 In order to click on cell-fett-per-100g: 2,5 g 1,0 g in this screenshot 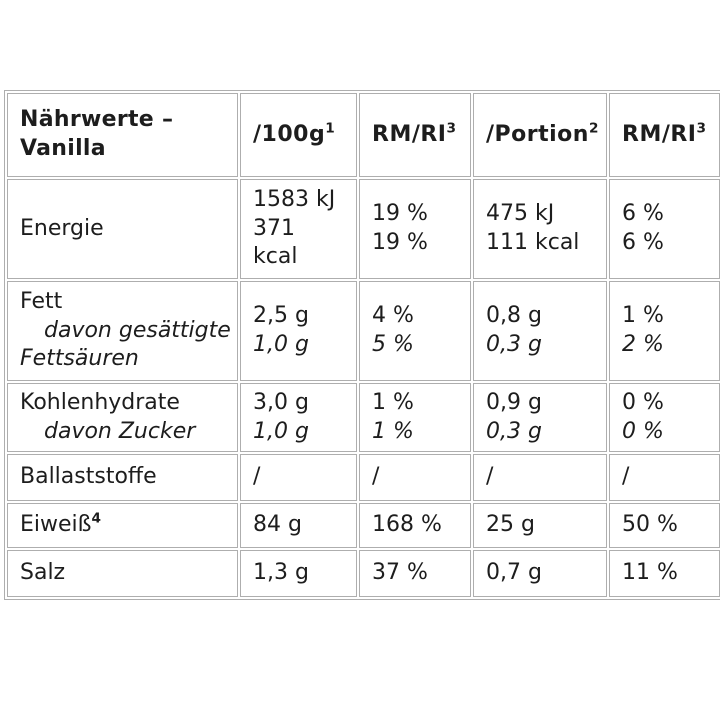, I will do `click(298, 331)`.